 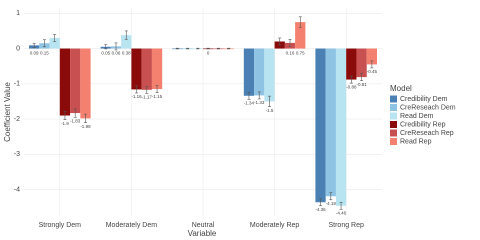 I want to click on data-label: 0.75, so click(x=300, y=53).